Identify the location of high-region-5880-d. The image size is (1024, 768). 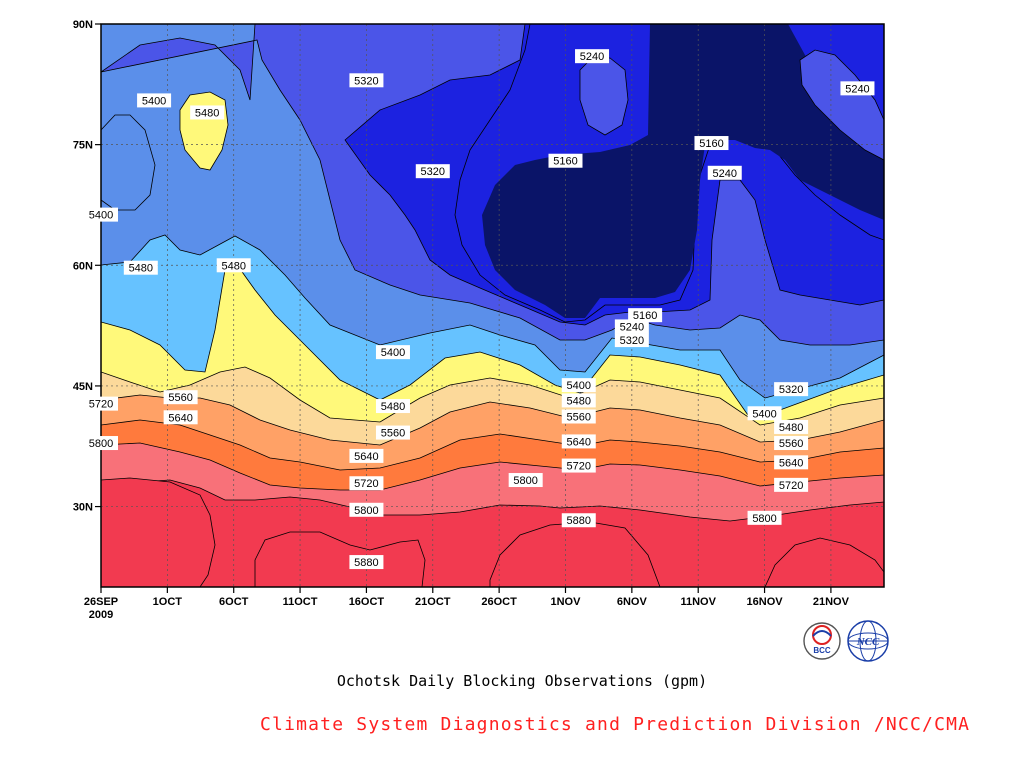
(824, 562).